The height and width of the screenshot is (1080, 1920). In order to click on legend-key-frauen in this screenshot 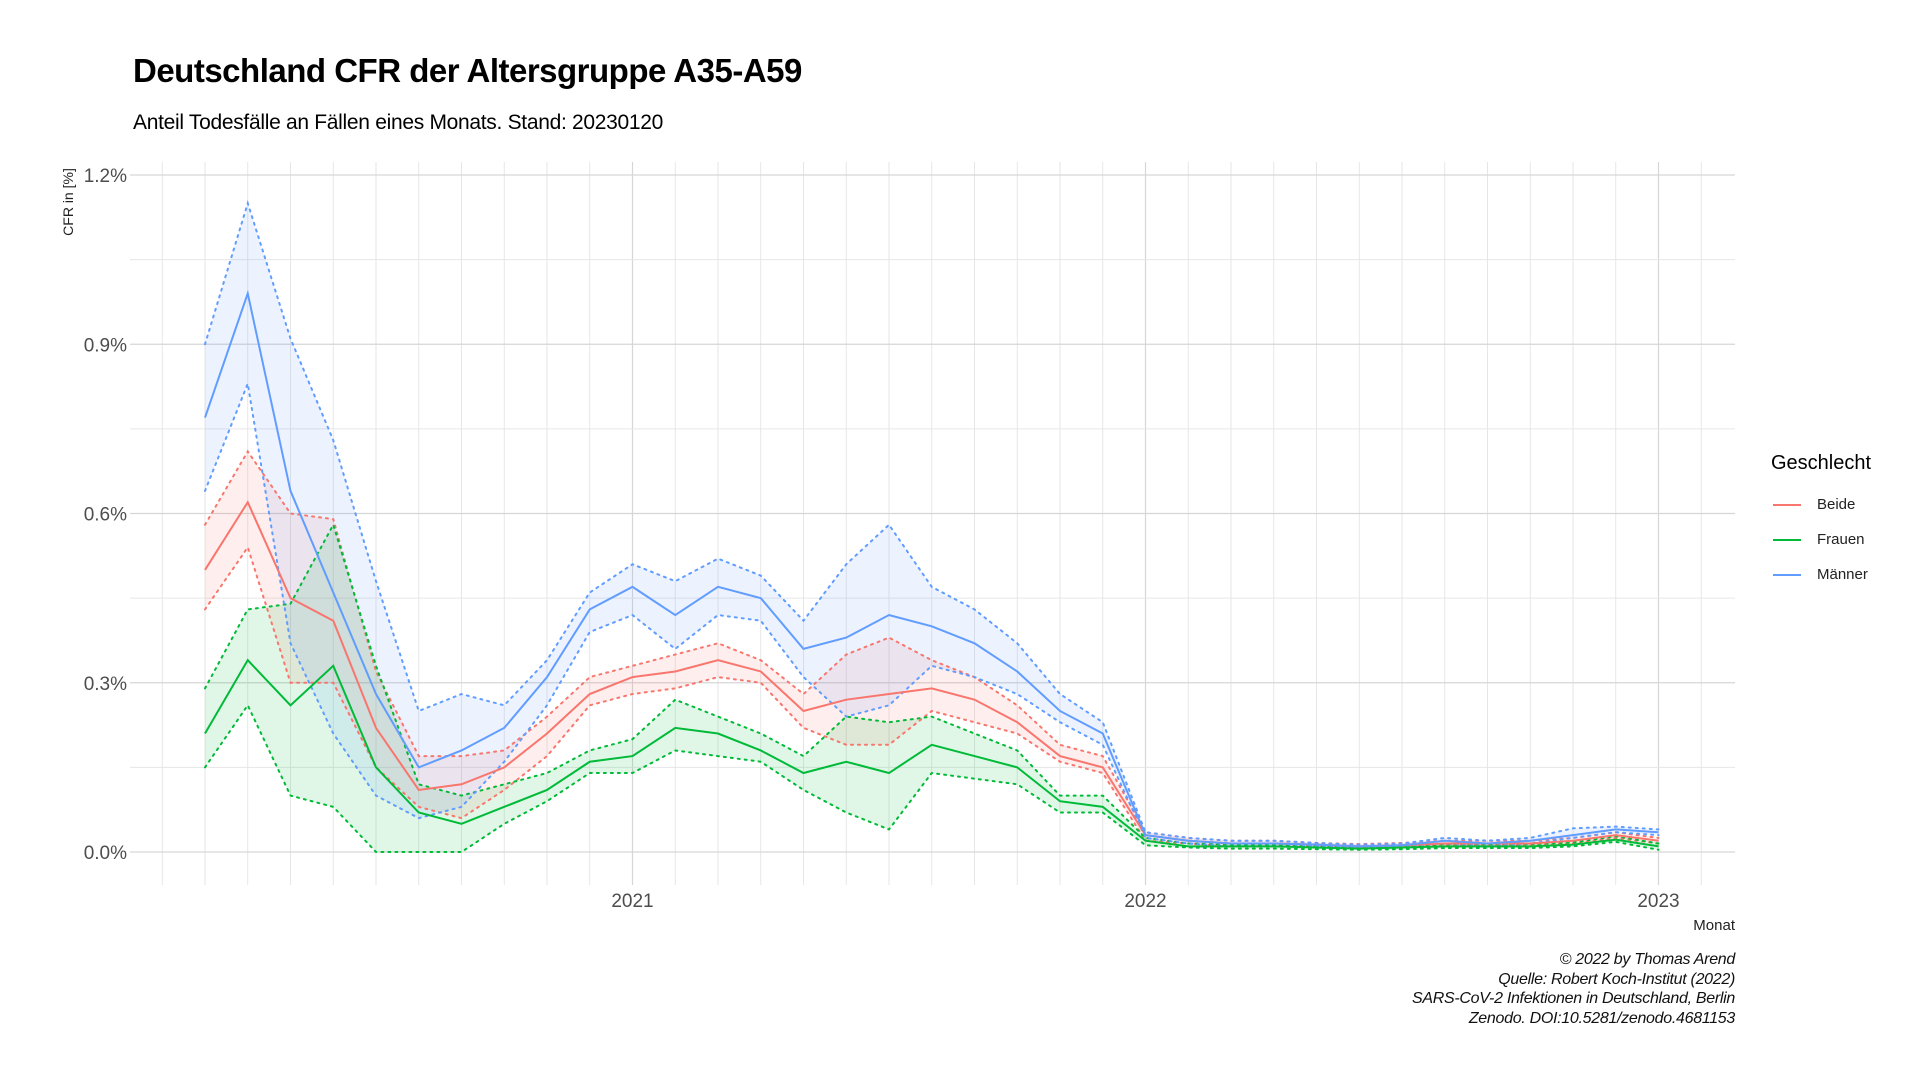, I will do `click(1787, 539)`.